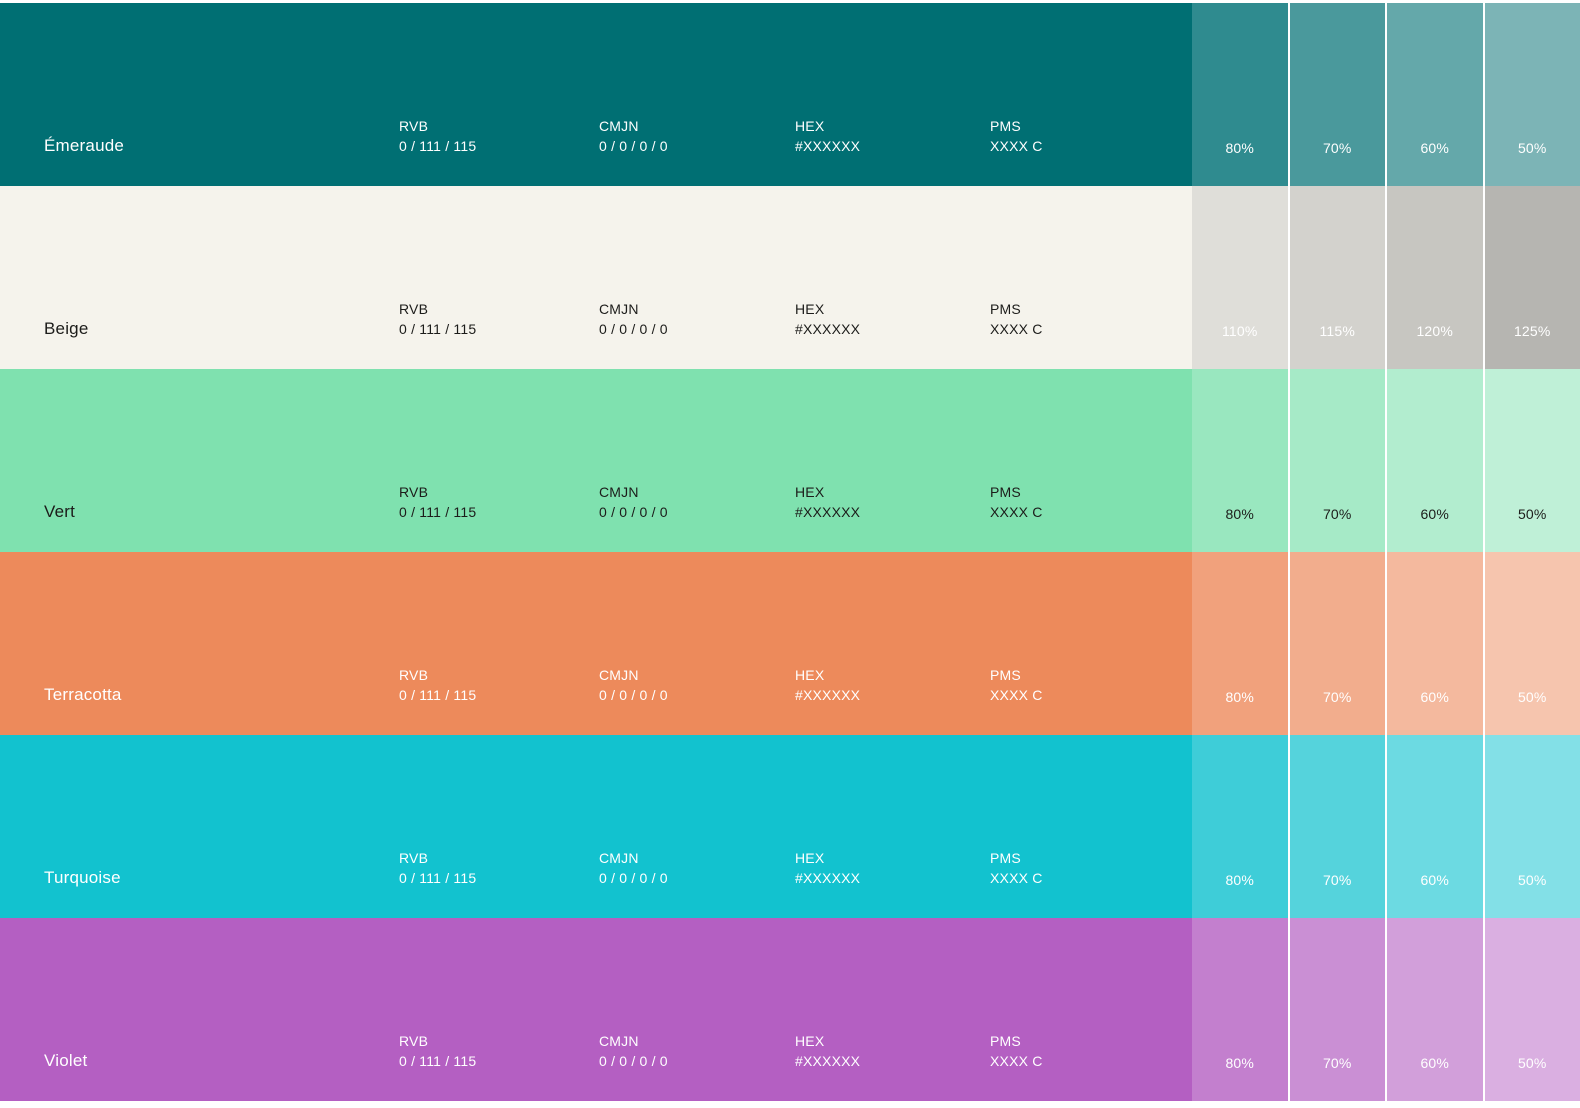 This screenshot has height=1108, width=1580. Describe the element at coordinates (199, 1009) in the screenshot. I see `color-name-cell: Violet` at that location.